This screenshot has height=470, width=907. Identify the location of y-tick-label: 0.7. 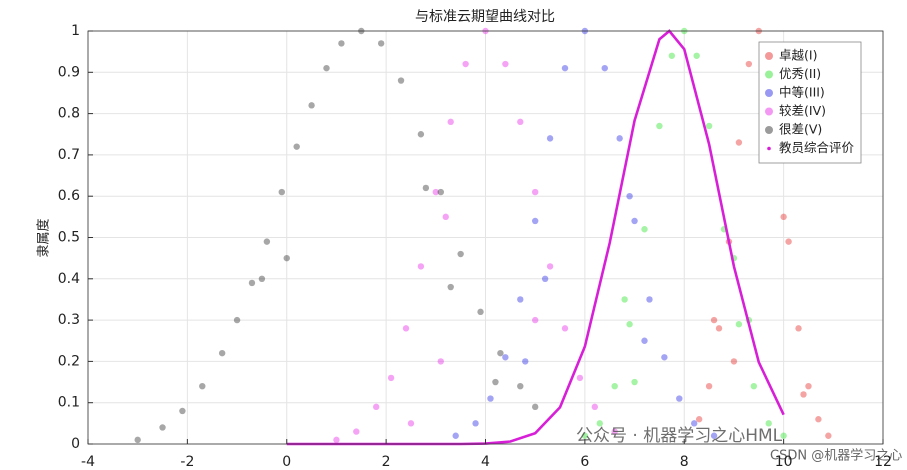
(69, 155).